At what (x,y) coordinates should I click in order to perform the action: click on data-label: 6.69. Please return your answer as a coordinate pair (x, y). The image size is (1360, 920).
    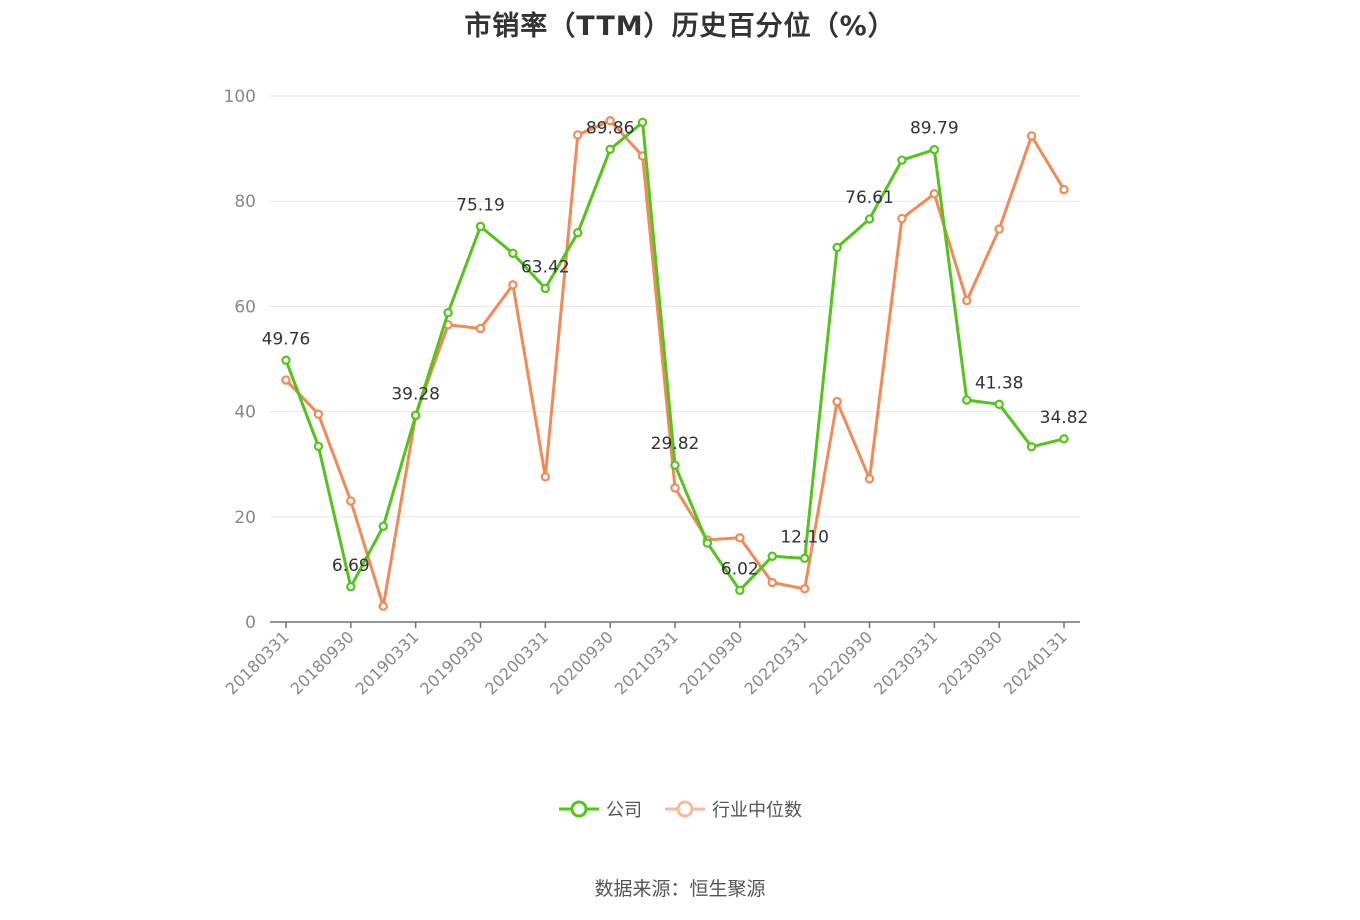
    Looking at the image, I should click on (351, 566).